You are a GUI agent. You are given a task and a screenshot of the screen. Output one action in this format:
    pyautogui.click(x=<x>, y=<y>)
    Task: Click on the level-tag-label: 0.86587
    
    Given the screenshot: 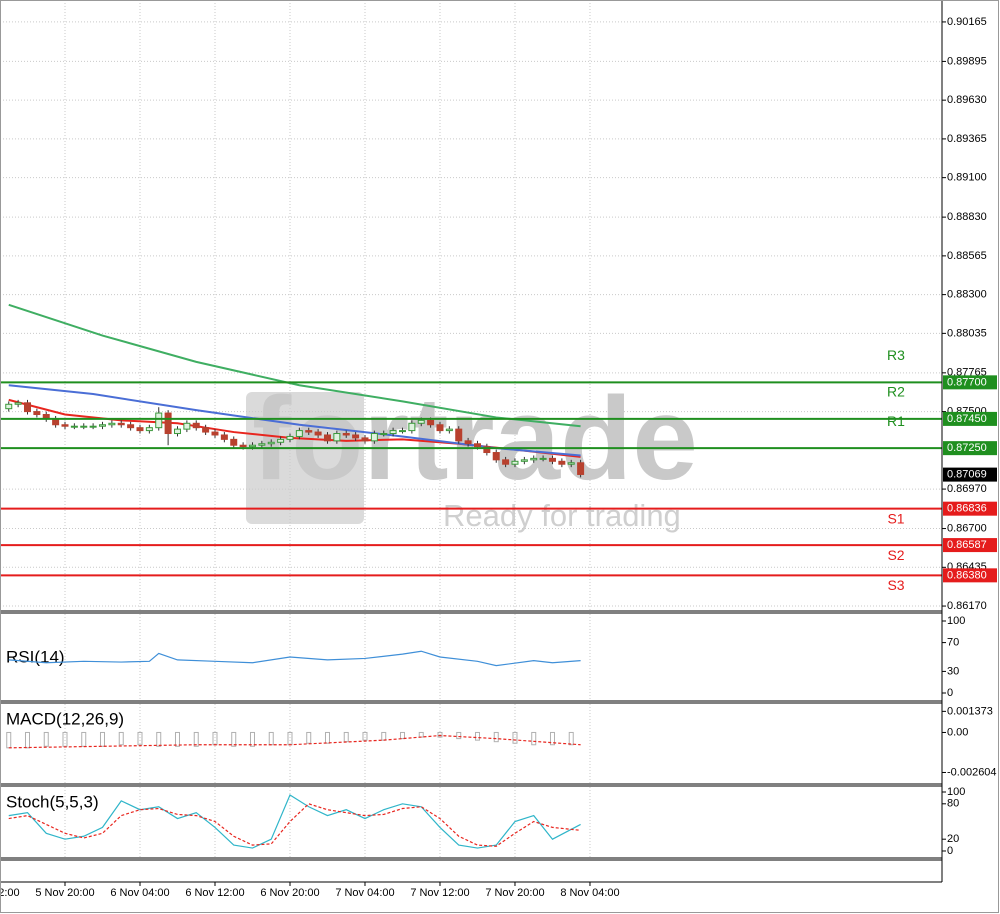 What is the action you would take?
    pyautogui.click(x=967, y=545)
    